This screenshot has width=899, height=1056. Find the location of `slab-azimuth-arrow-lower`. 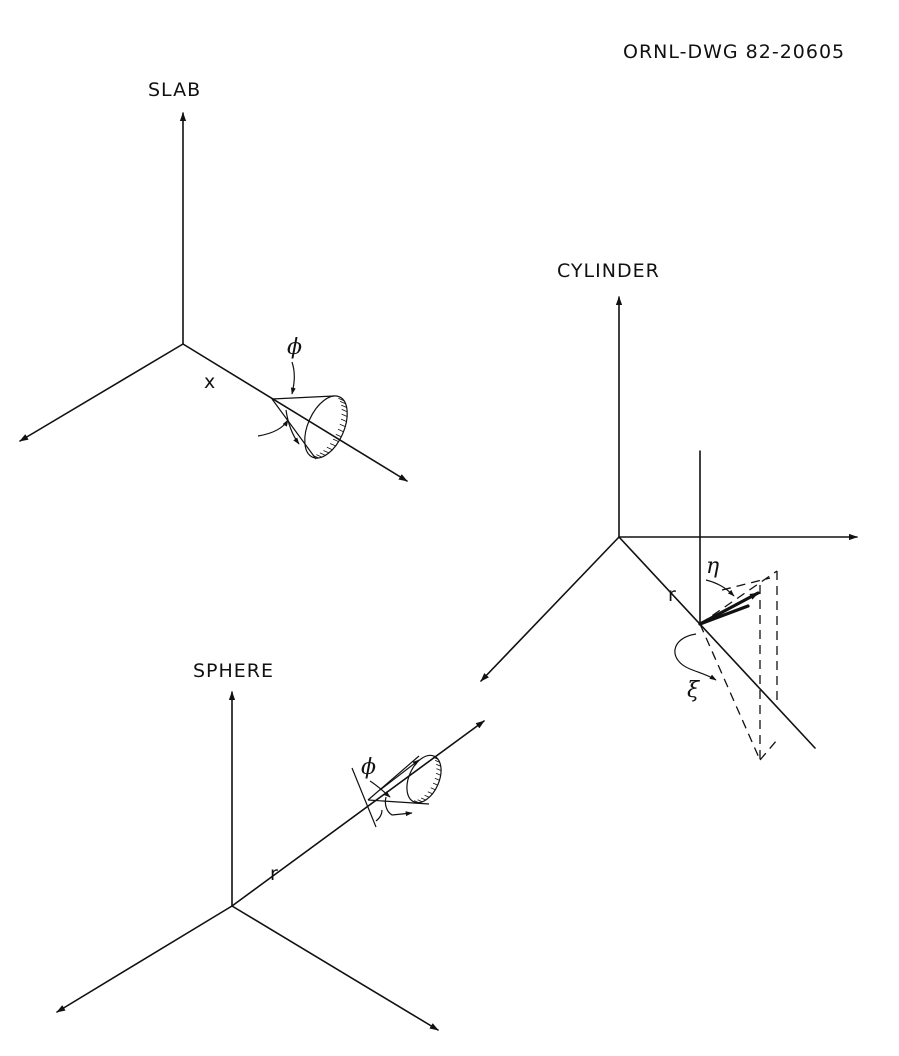

slab-azimuth-arrow-lower is located at coordinates (292, 427).